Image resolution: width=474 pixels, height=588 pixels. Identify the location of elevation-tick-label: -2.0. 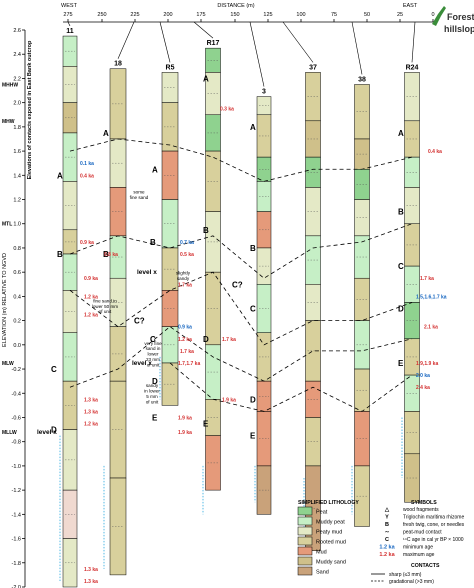
(16, 586).